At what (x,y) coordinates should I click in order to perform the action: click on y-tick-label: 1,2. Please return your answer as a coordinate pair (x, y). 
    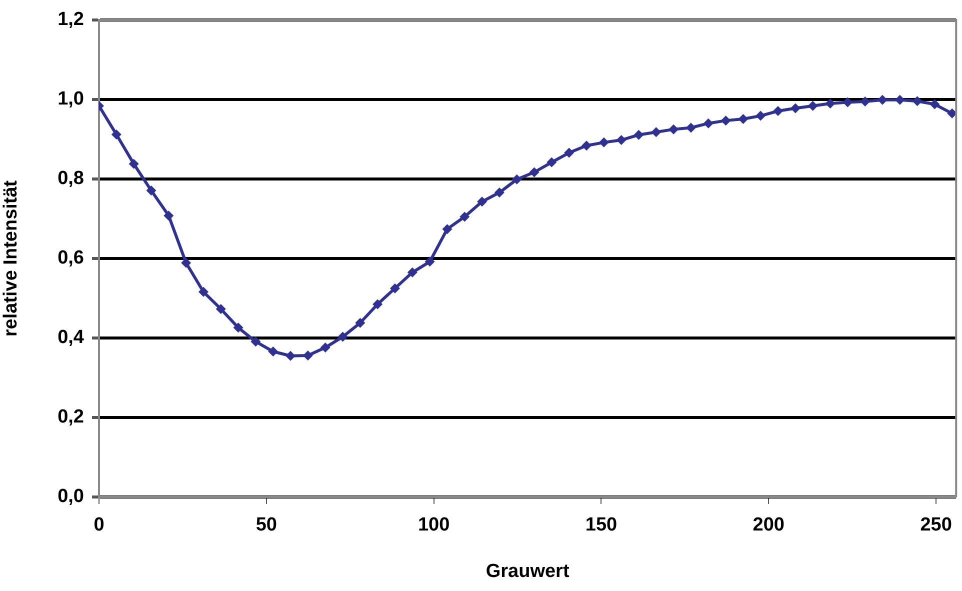
    Looking at the image, I should click on (71, 19).